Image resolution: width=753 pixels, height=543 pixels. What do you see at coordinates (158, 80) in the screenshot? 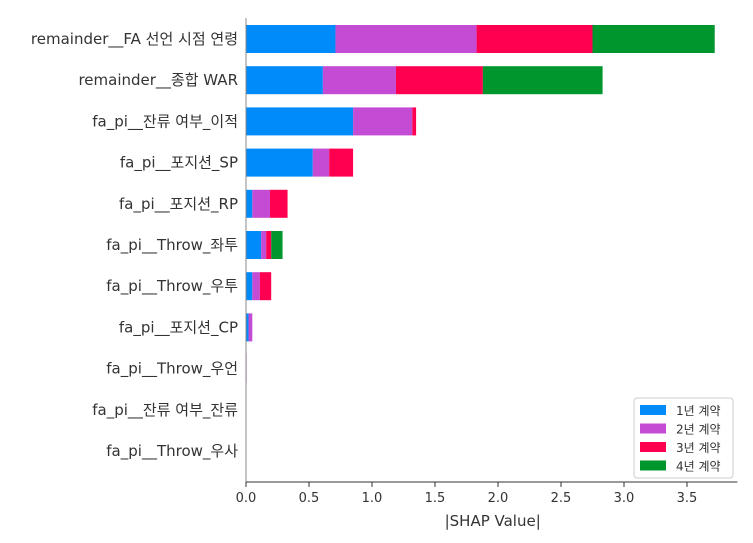
I see `y-tick-label: remainder__종합 WAR` at bounding box center [158, 80].